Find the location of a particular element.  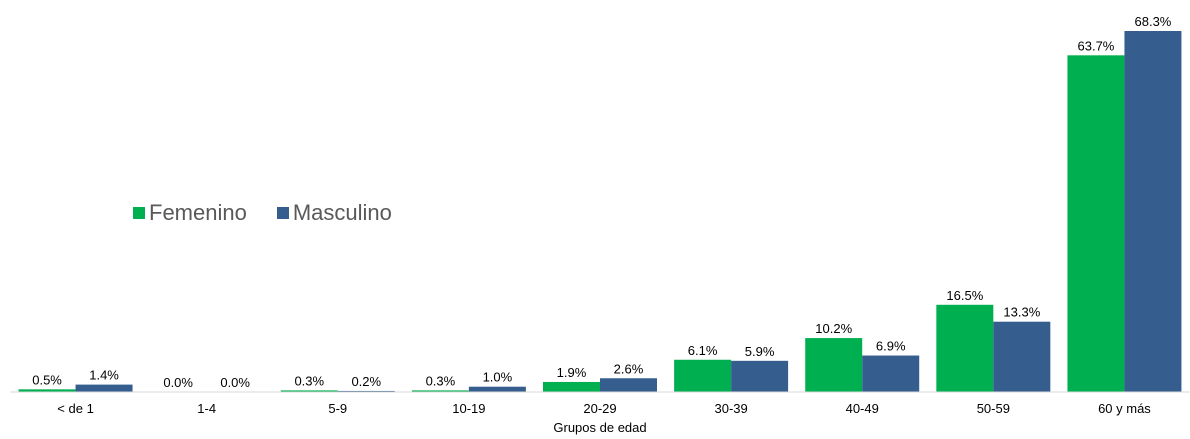

value-label-masculino-6: 5.9% is located at coordinates (760, 351).